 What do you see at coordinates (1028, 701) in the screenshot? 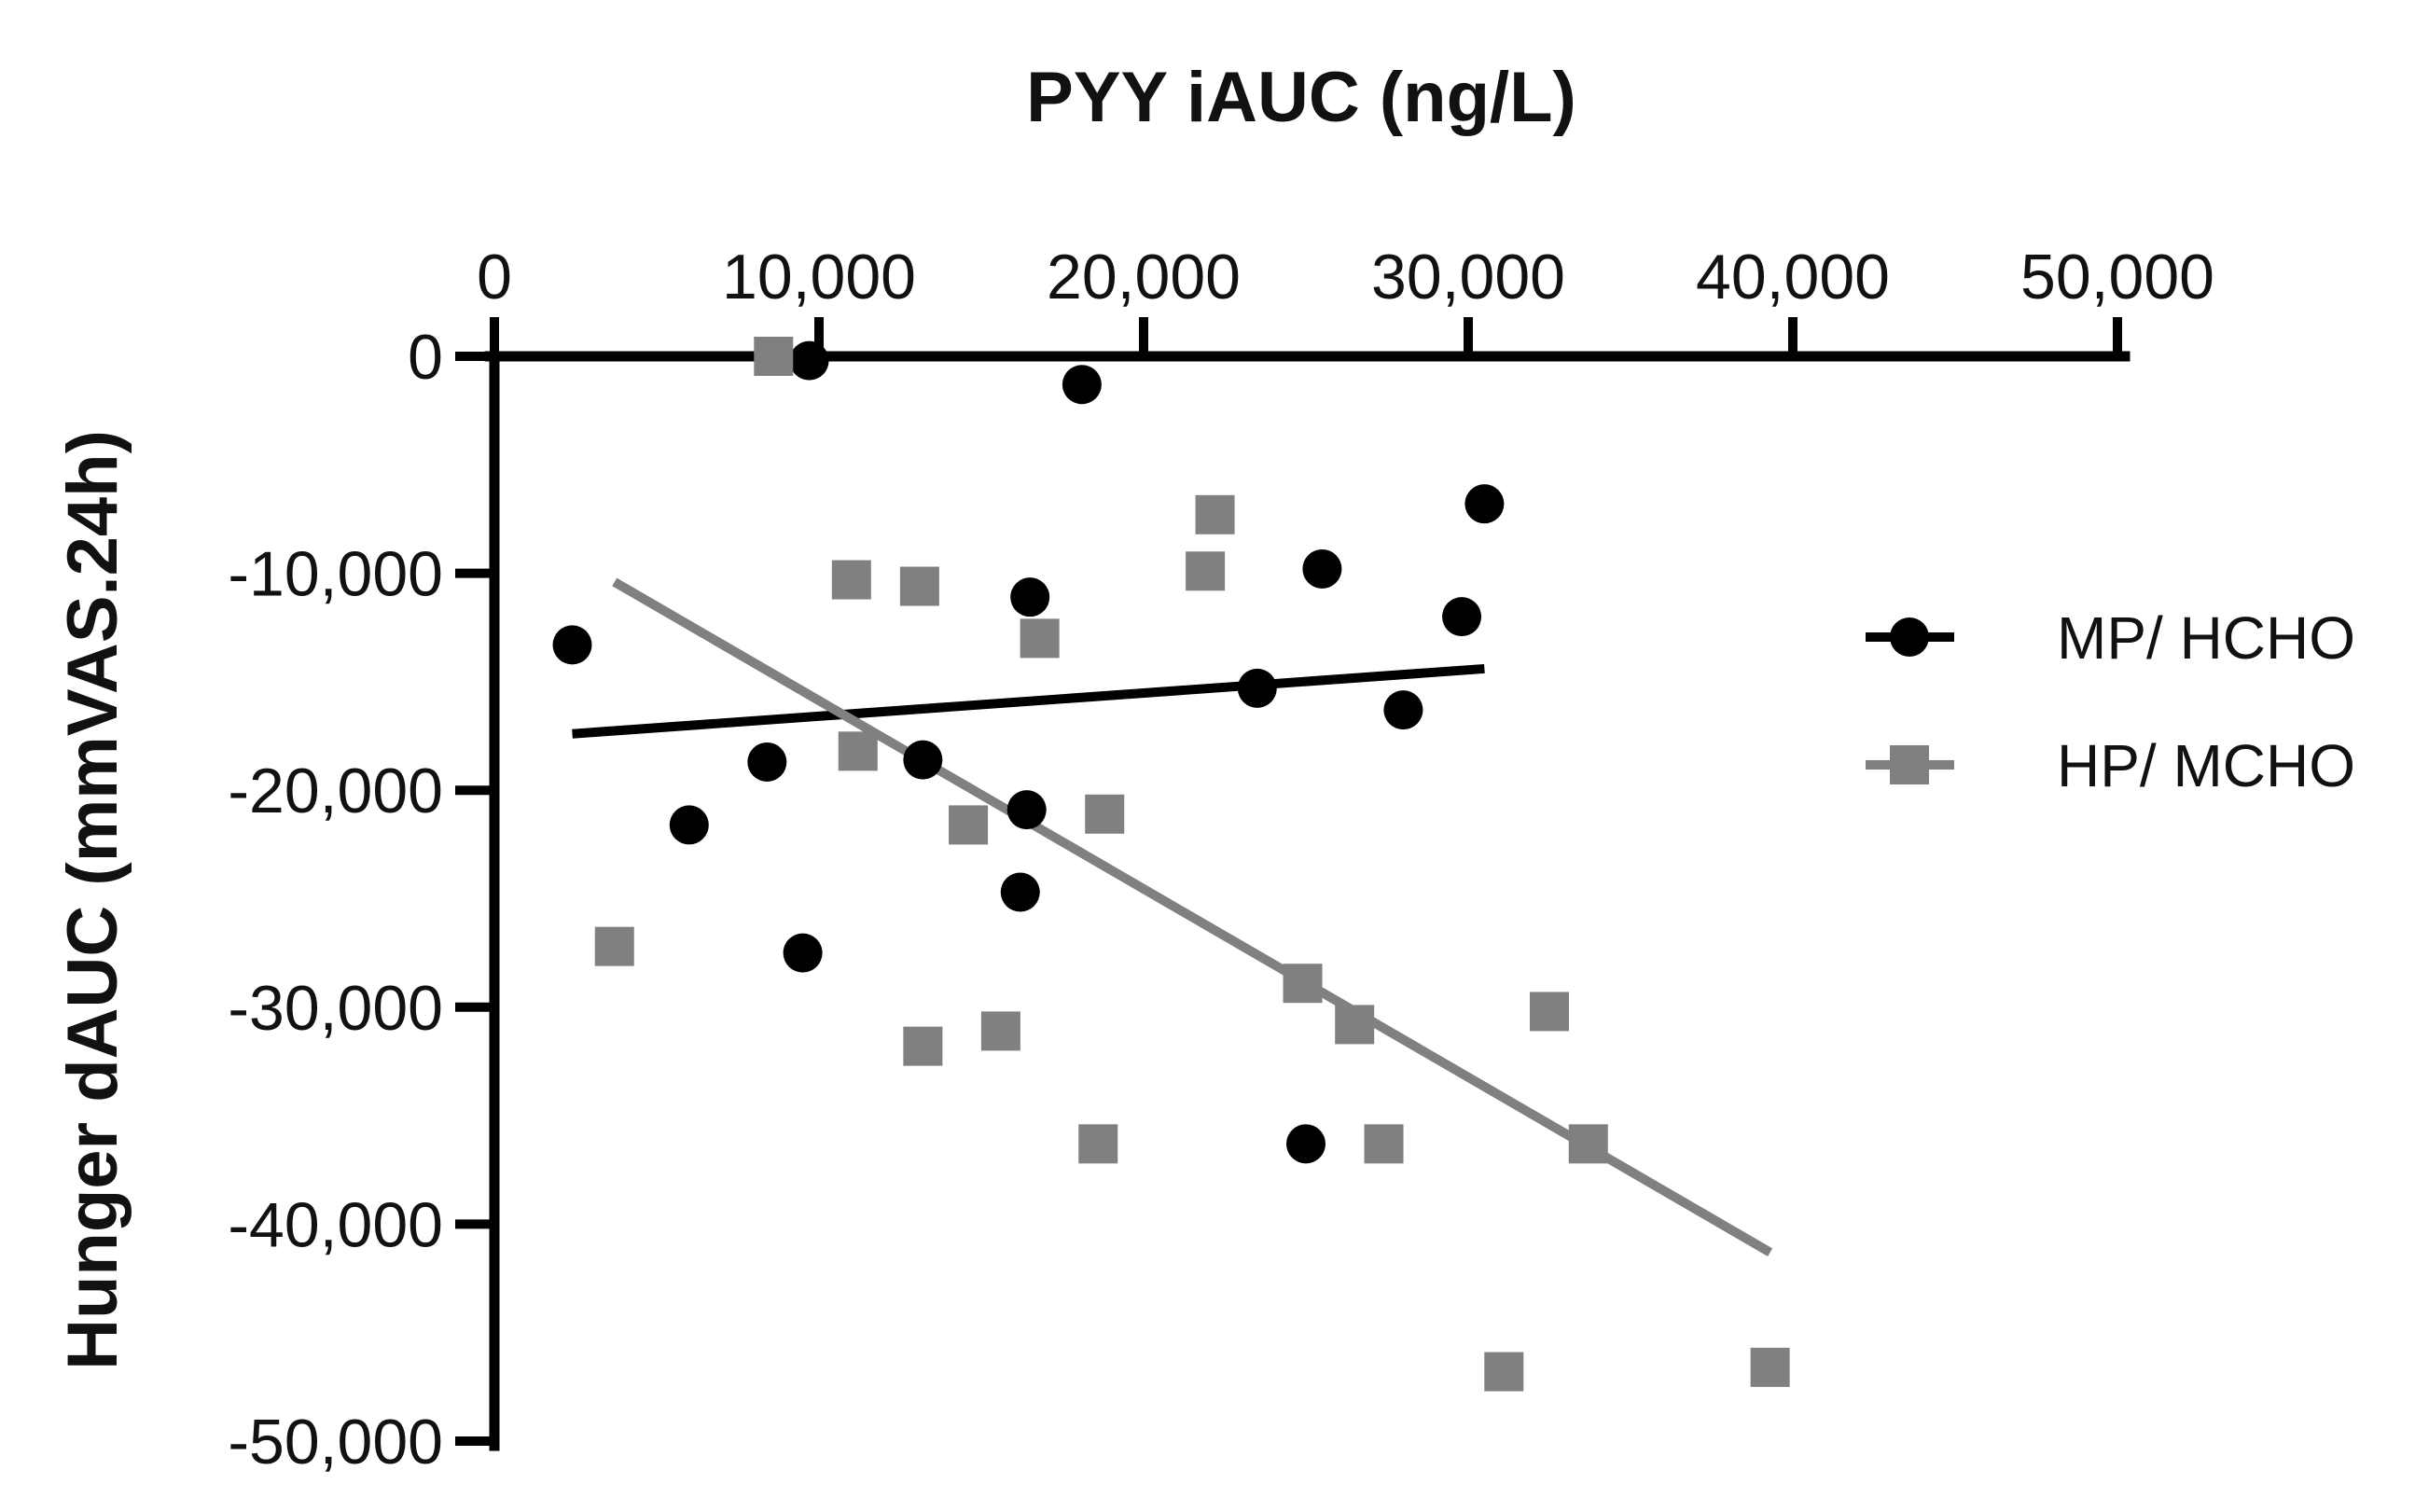
I see `mp-hcho-fit-line` at bounding box center [1028, 701].